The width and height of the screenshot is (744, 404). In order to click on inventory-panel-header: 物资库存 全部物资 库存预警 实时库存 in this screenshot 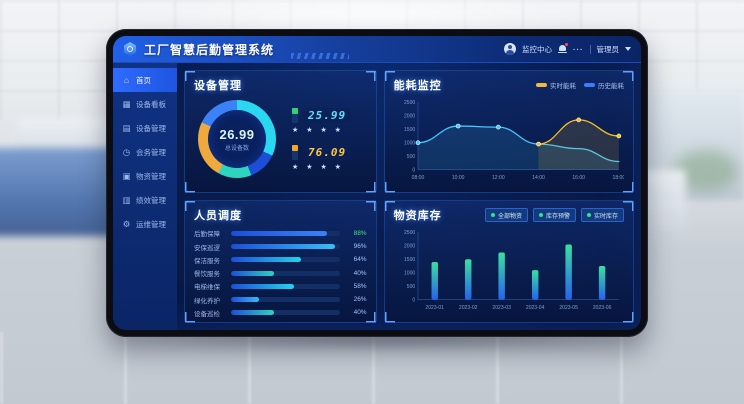, I will do `click(509, 215)`.